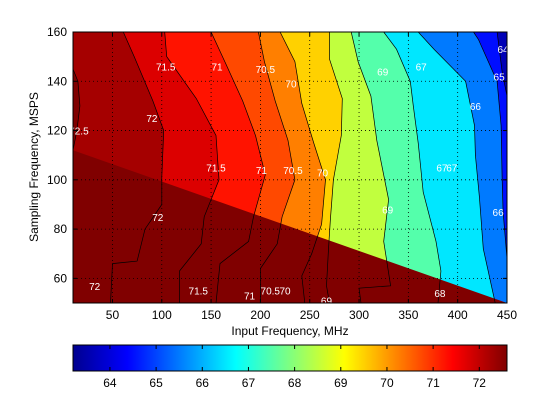  Describe the element at coordinates (408, 315) in the screenshot. I see `x-tick-label: 350` at that location.